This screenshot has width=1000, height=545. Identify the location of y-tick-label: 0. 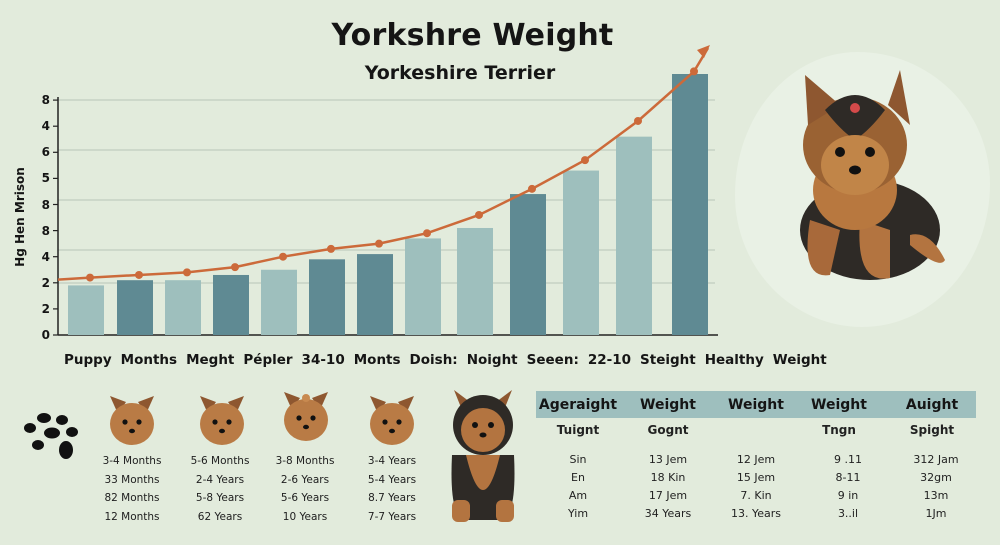
(45, 335).